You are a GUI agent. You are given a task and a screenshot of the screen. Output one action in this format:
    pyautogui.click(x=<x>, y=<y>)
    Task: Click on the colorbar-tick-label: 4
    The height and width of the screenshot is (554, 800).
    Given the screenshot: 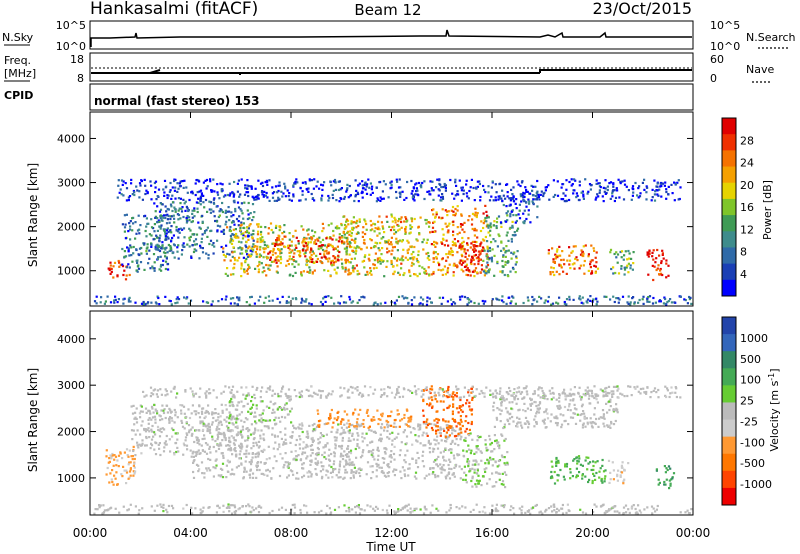 What is the action you would take?
    pyautogui.click(x=743, y=274)
    